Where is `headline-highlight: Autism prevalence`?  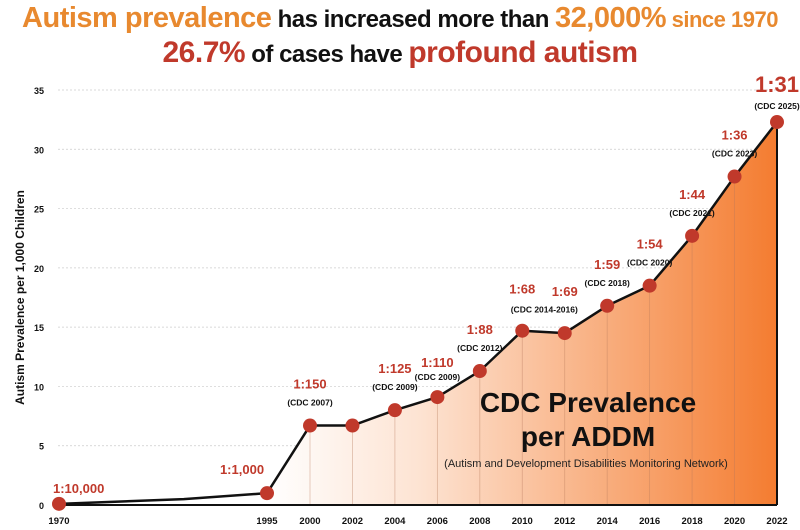
headline-highlight: Autism prevalence is located at coordinates (147, 18).